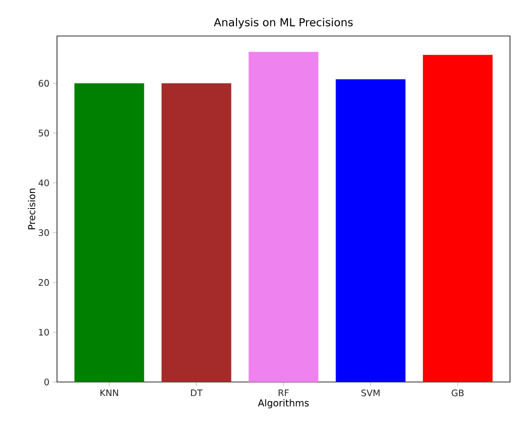 This screenshot has height=421, width=513. Describe the element at coordinates (283, 23) in the screenshot. I see `chart-title: Analysis on ML Precisions` at that location.